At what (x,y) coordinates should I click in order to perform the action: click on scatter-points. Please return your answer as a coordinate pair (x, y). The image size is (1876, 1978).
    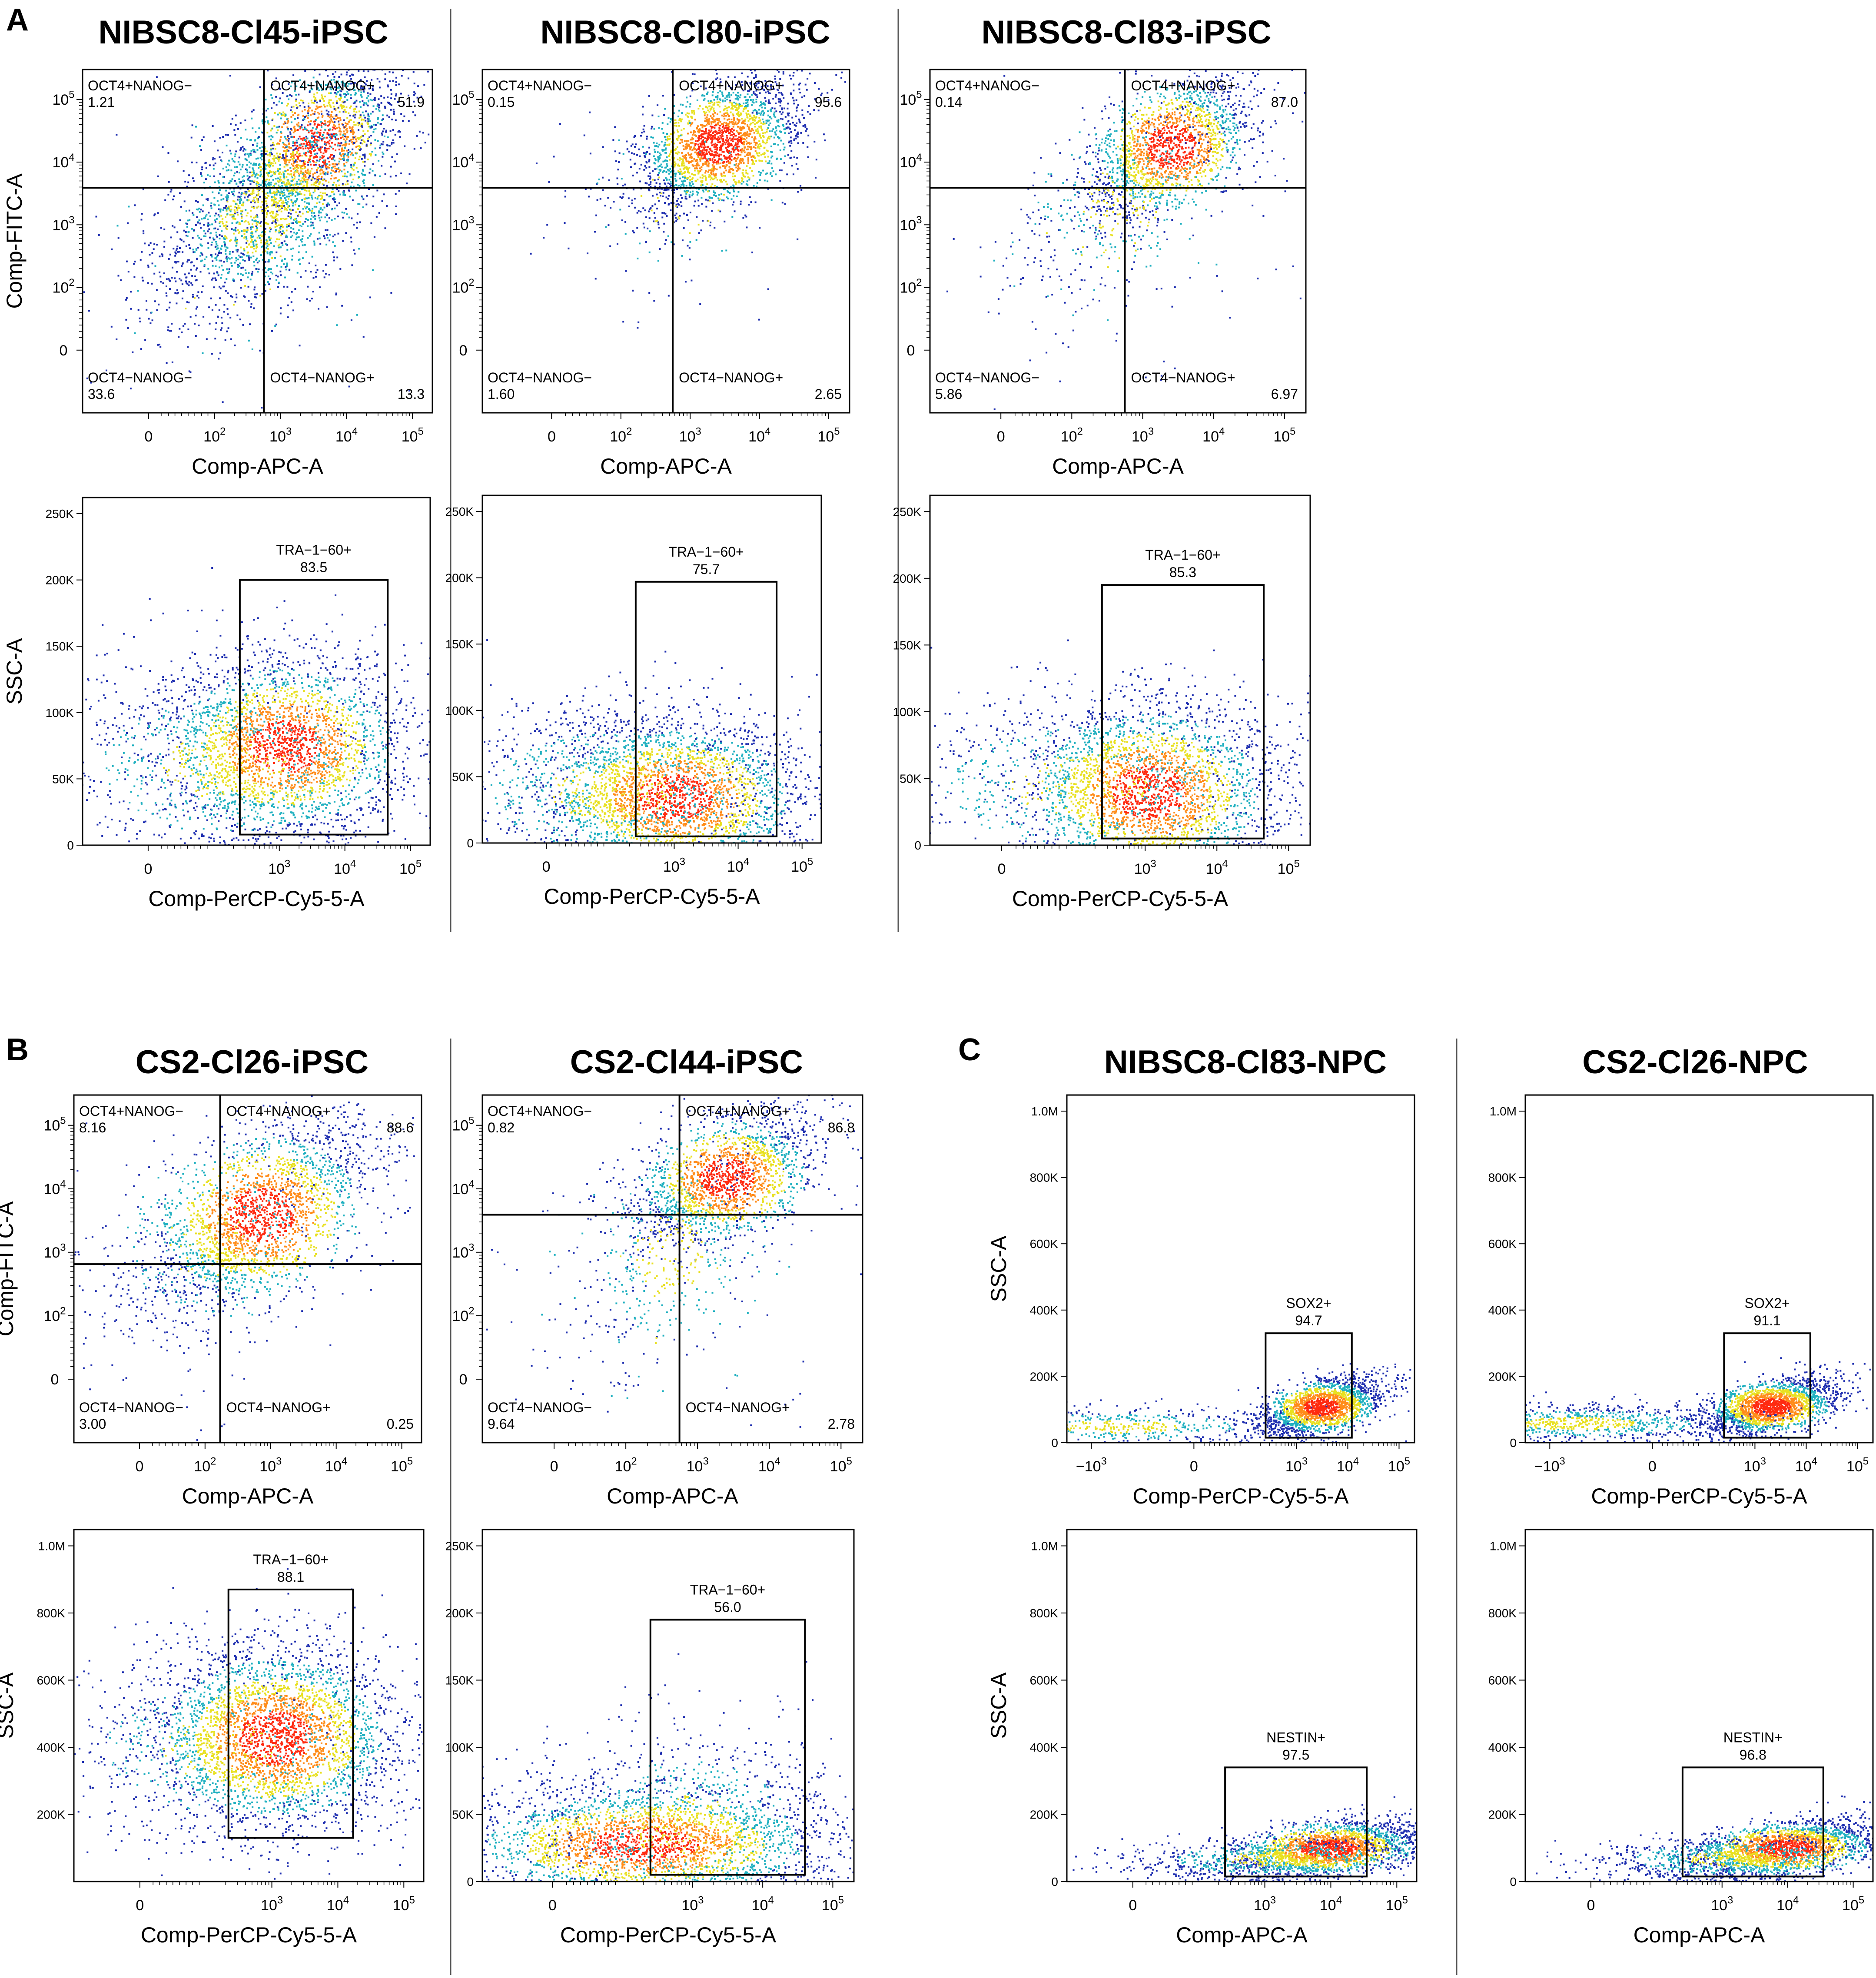
    Looking at the image, I should click on (688, 200).